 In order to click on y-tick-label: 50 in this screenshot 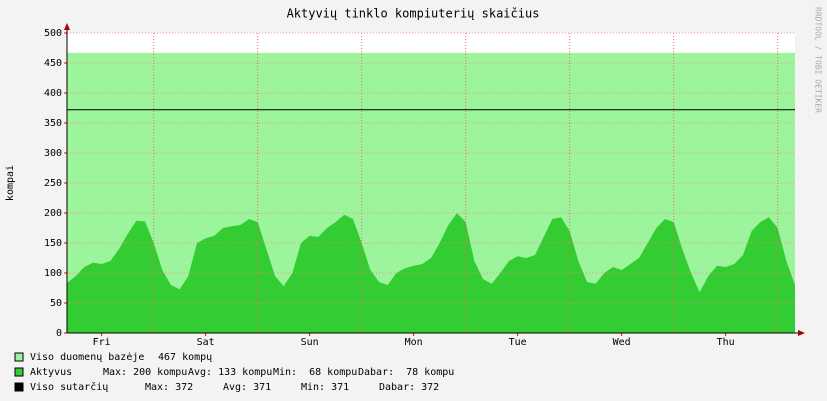, I will do `click(56, 303)`.